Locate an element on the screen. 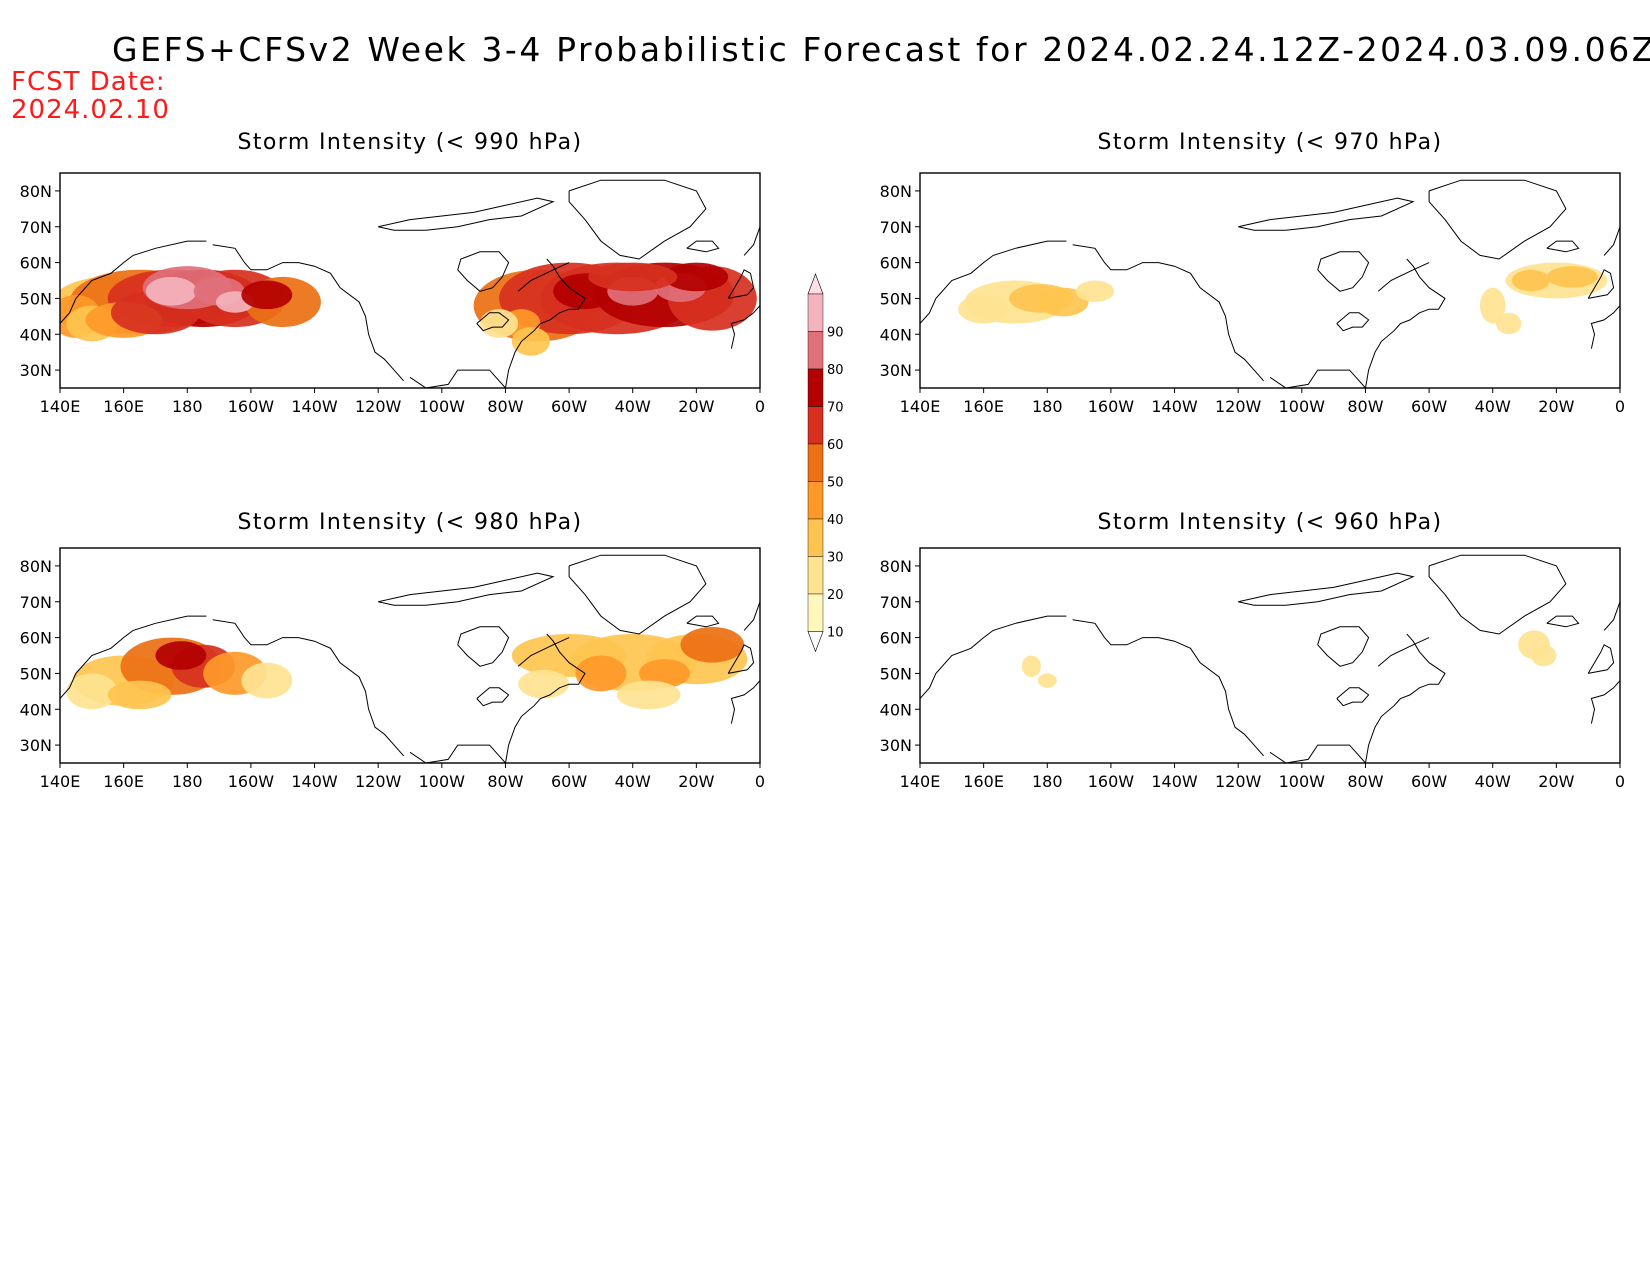 The width and height of the screenshot is (1650, 1275). forecast-date-block: FCST Date: 2024.02.10 is located at coordinates (90, 96).